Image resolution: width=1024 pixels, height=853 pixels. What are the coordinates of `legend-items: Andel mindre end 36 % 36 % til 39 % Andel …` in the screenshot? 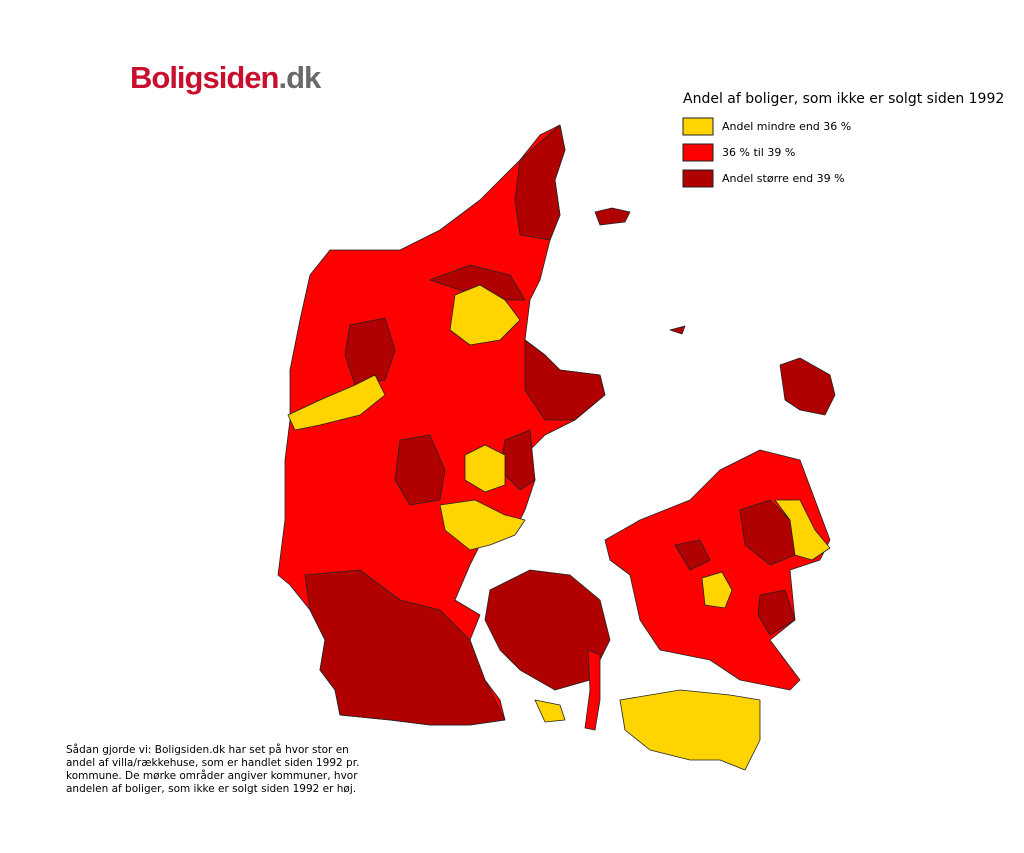 It's located at (766, 152).